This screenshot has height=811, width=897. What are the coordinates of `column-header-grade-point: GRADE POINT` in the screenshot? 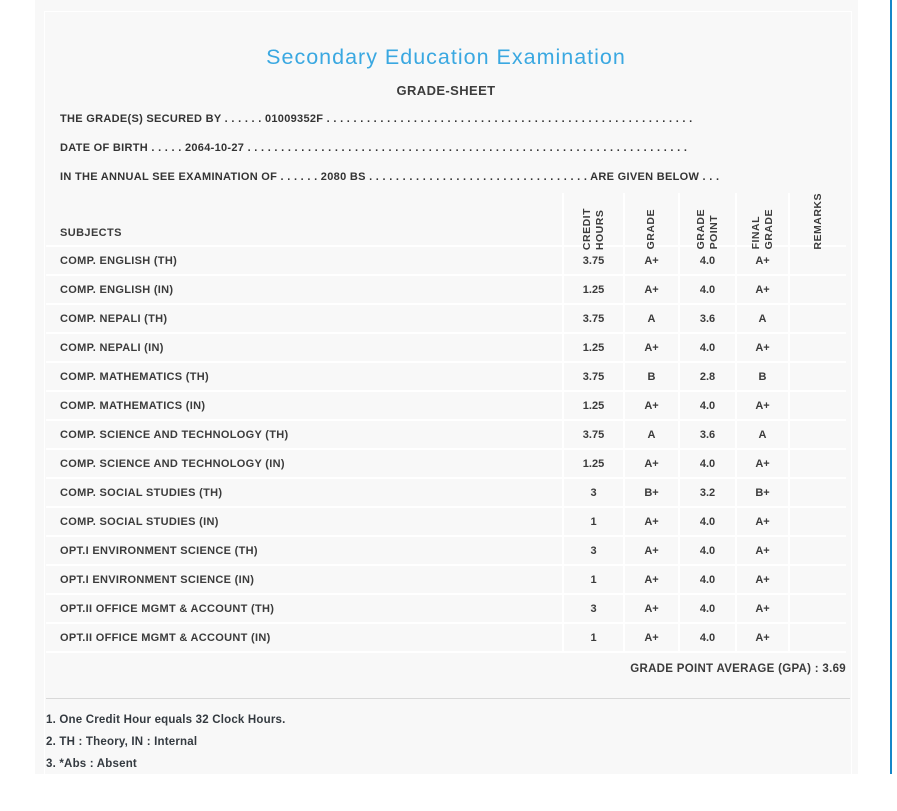 It's located at (706, 224).